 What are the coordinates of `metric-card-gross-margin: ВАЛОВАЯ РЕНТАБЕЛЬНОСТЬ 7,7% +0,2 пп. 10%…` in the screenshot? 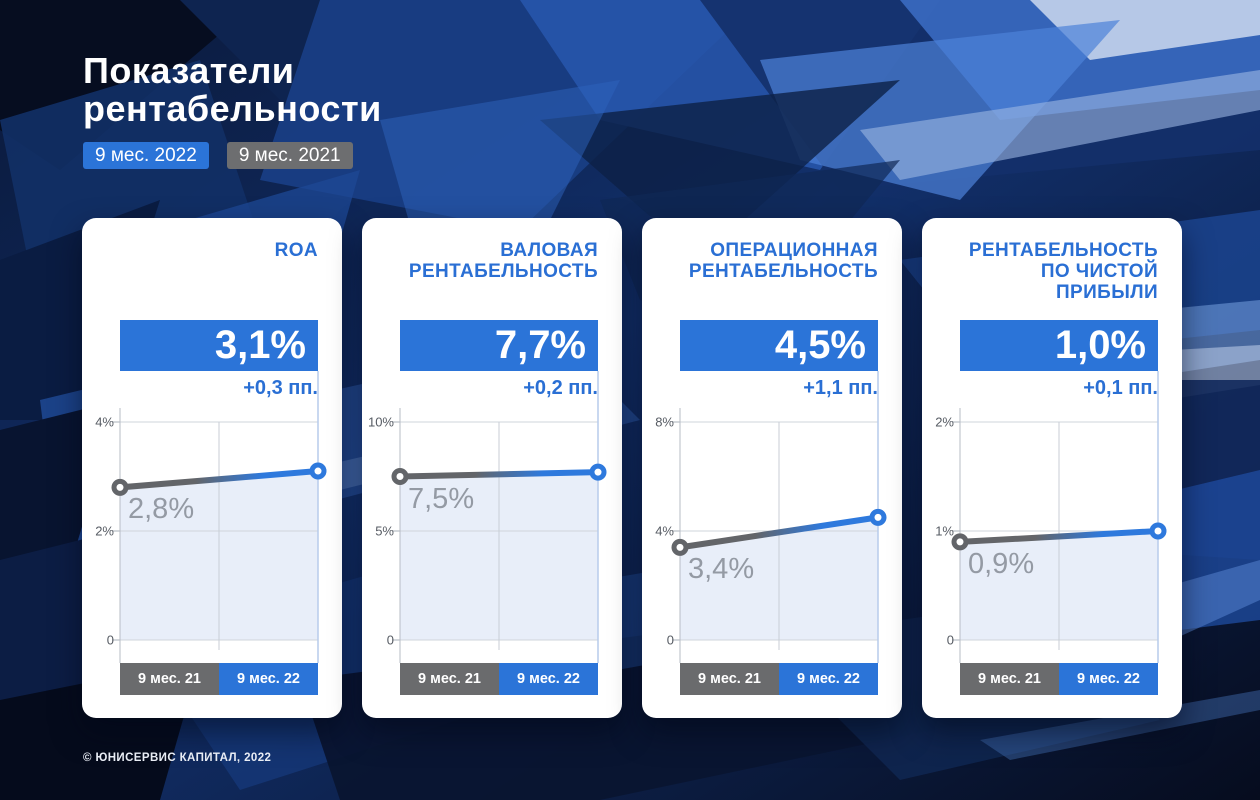 It's located at (492, 468).